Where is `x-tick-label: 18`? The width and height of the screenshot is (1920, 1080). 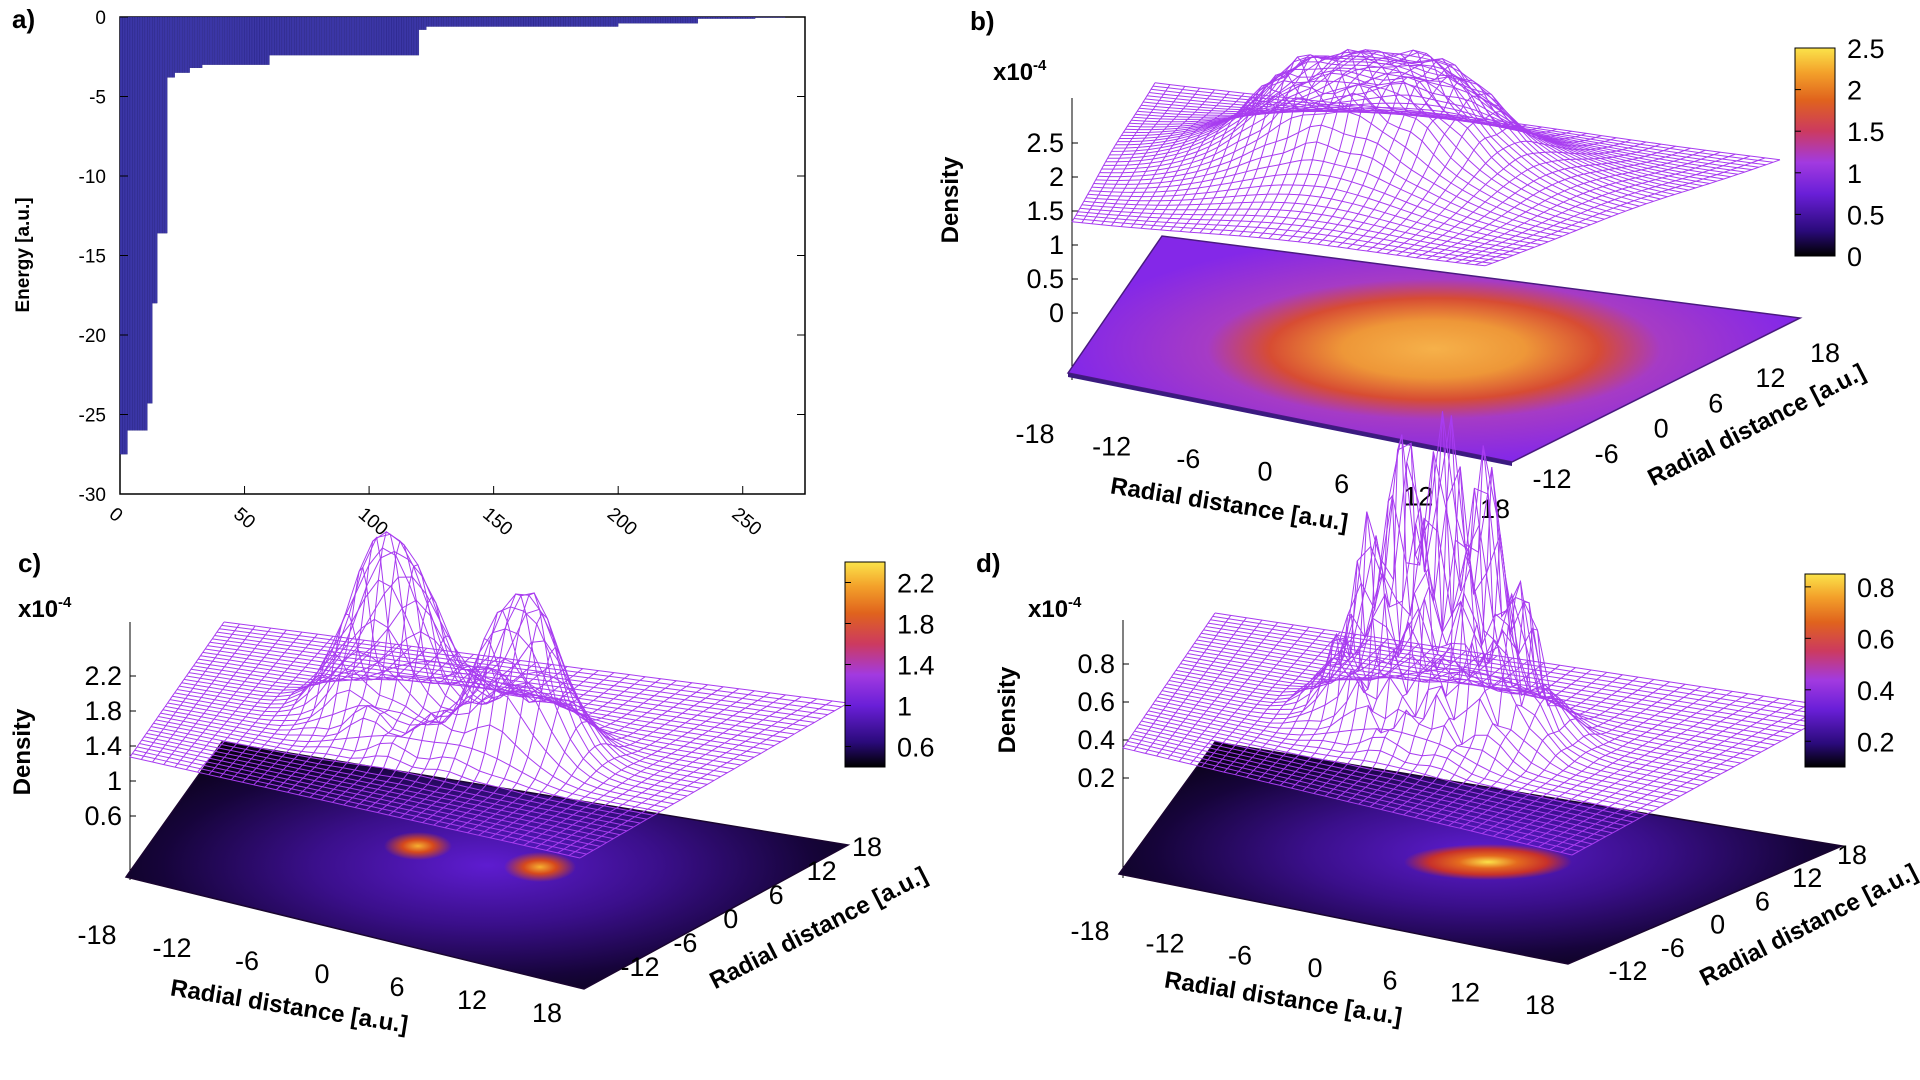 x-tick-label: 18 is located at coordinates (547, 1013).